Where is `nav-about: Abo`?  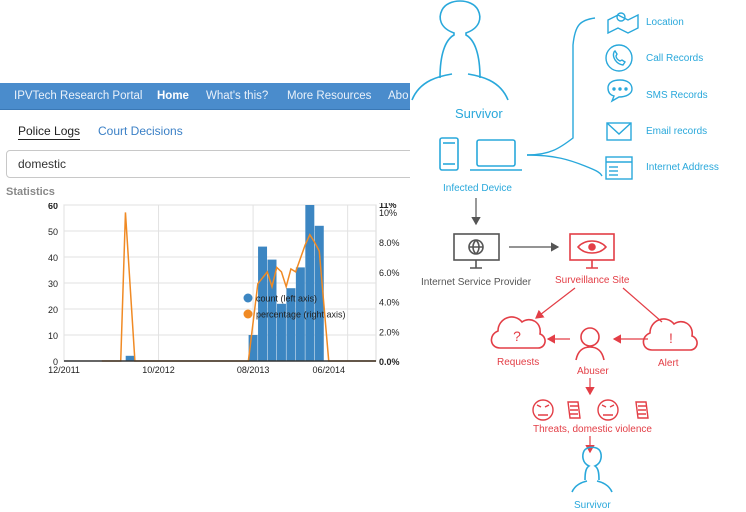
nav-about: Abo is located at coordinates (398, 96).